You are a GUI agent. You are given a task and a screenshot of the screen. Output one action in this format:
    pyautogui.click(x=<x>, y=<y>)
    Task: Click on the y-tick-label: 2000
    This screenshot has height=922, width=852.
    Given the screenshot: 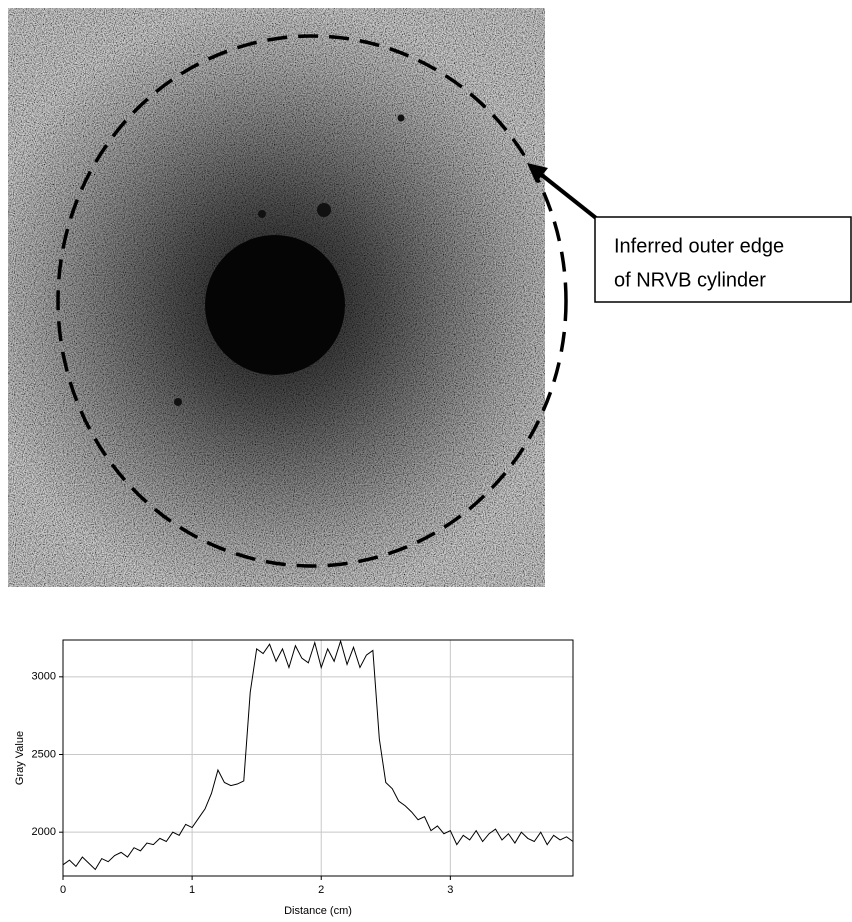 What is the action you would take?
    pyautogui.click(x=44, y=832)
    